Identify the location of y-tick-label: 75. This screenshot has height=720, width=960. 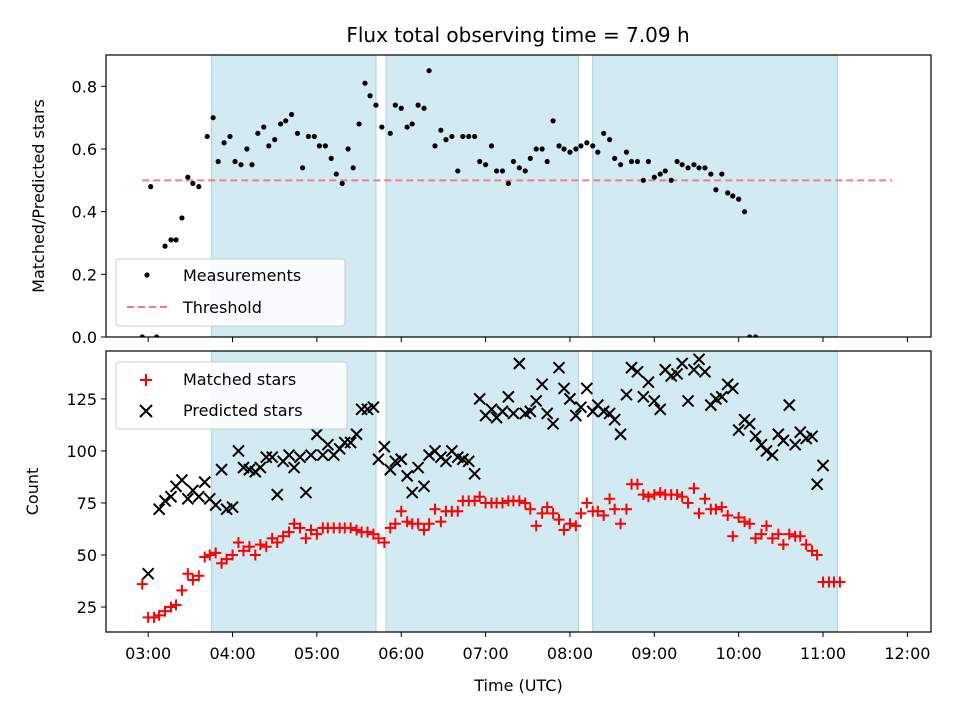
(87, 503).